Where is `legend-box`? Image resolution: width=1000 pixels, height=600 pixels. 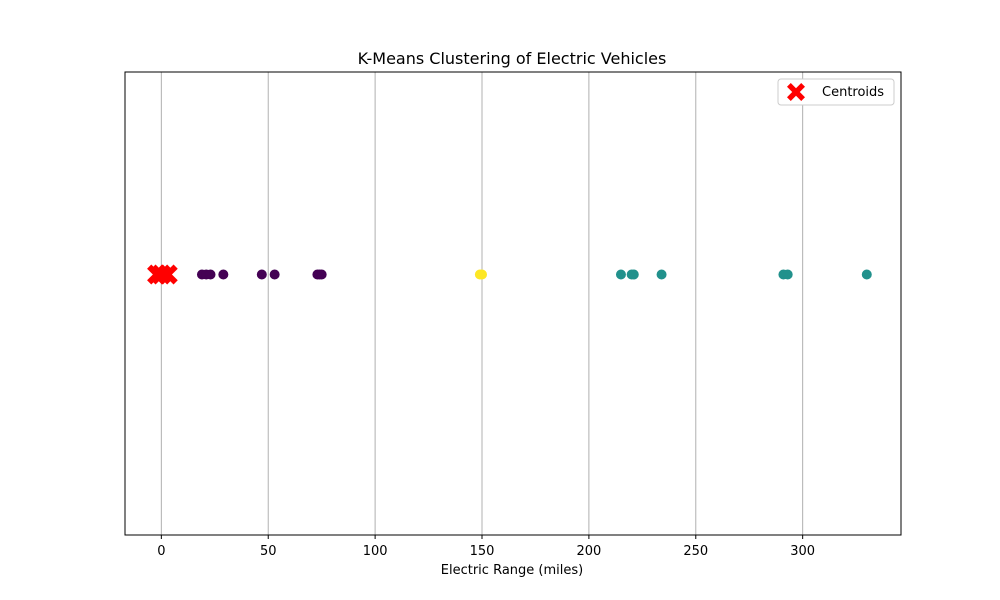
legend-box is located at coordinates (836, 92).